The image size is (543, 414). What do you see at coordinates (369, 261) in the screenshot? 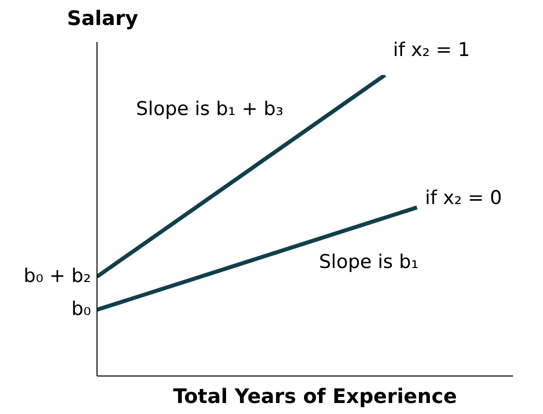
I see `annotation: Slope is b₁` at bounding box center [369, 261].